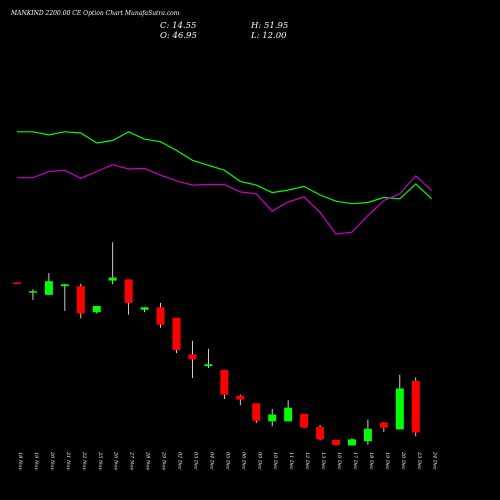  I want to click on x-tick-label: 02 Dec, so click(180, 461).